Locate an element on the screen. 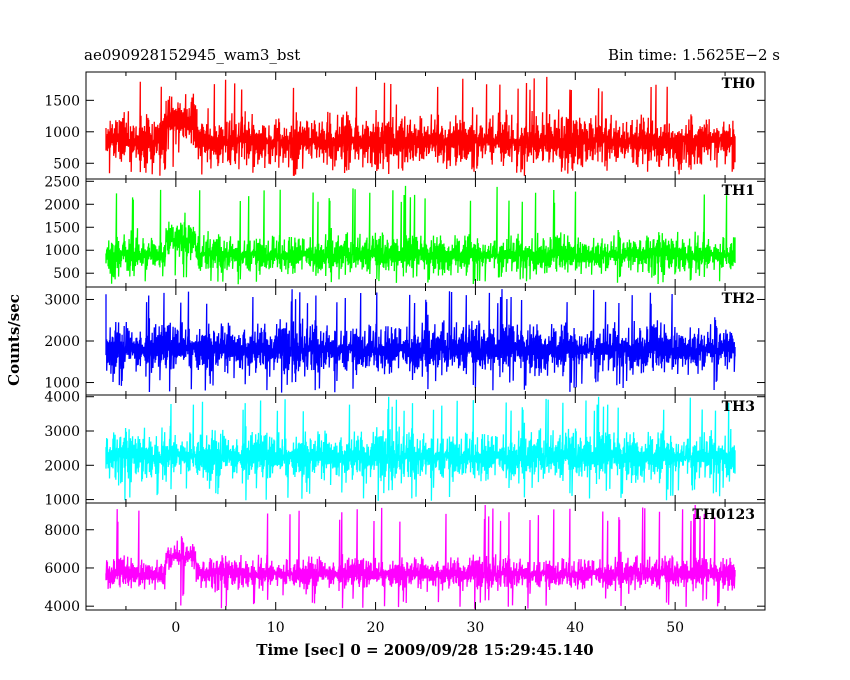 This screenshot has width=850, height=680. bin-time-label: Bin time: 1.5625E−2 s is located at coordinates (694, 55).